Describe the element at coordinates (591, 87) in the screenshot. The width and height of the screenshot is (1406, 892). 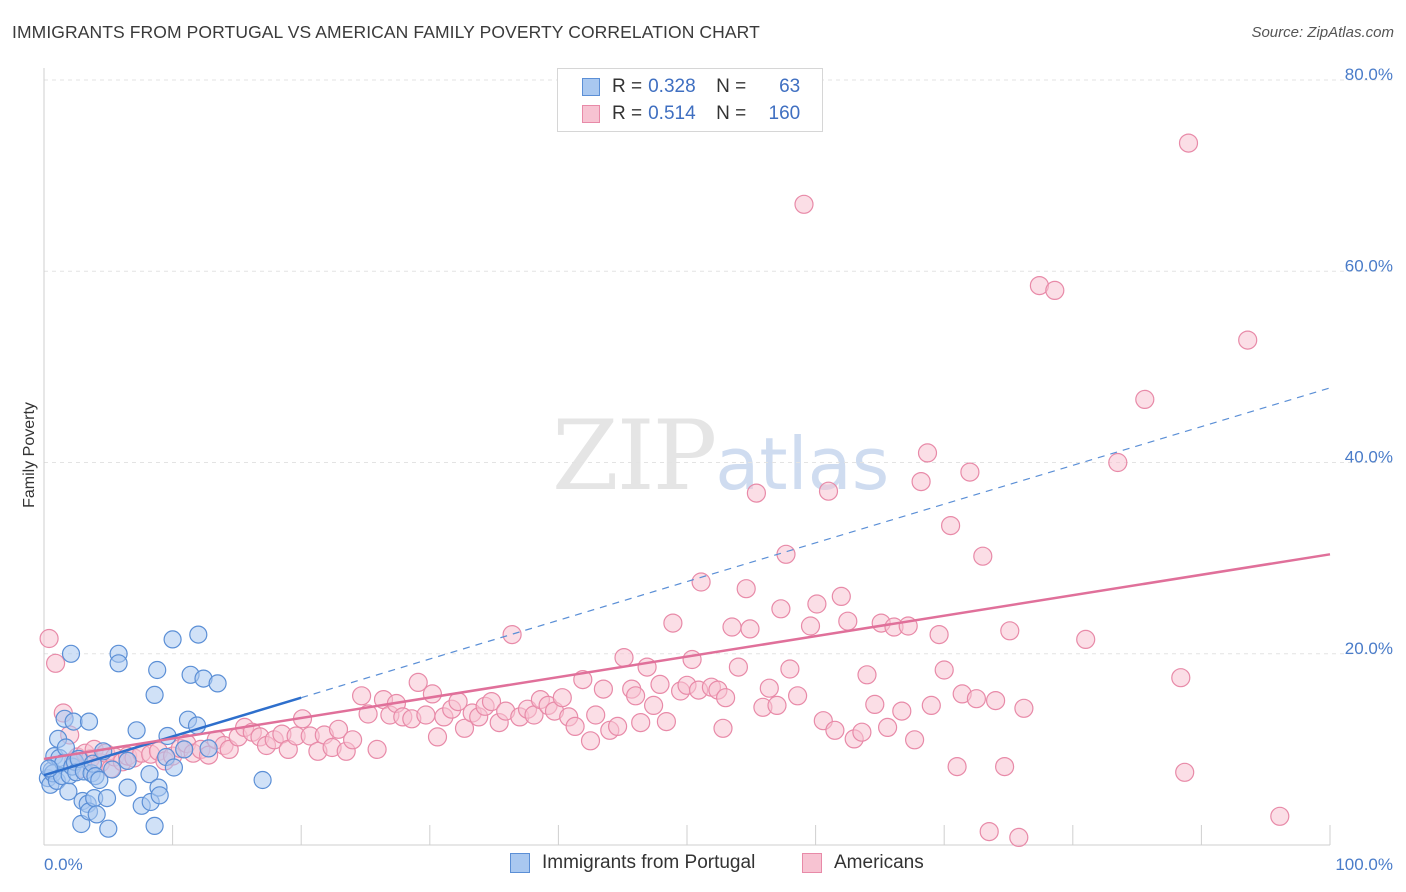
I see `legend-swatch-portugal` at that location.